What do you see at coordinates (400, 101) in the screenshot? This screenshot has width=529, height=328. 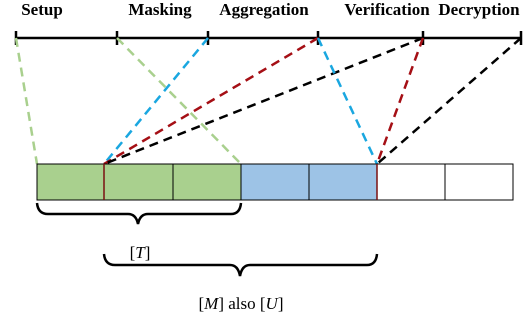 I see `red-connector` at bounding box center [400, 101].